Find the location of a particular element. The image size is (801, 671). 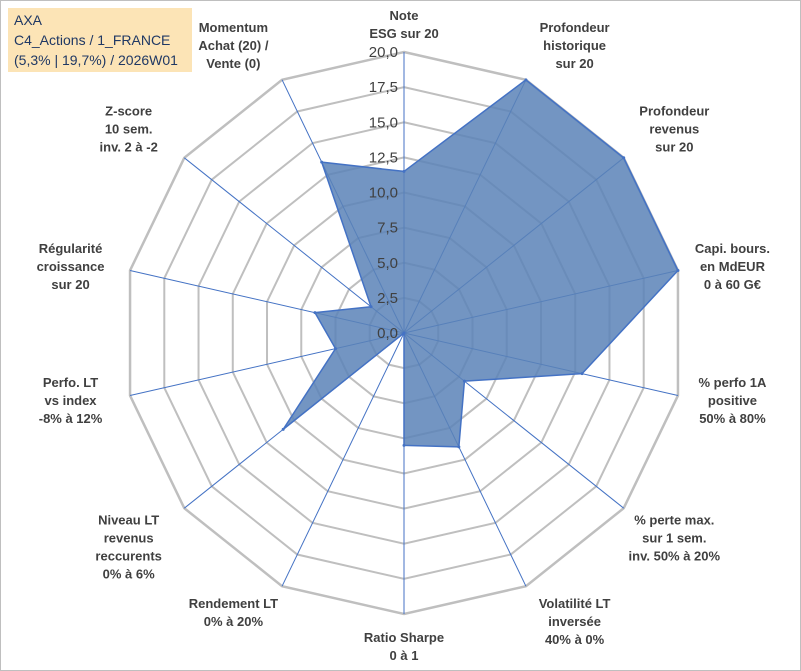

tick-label: 20,0 is located at coordinates (383, 52).